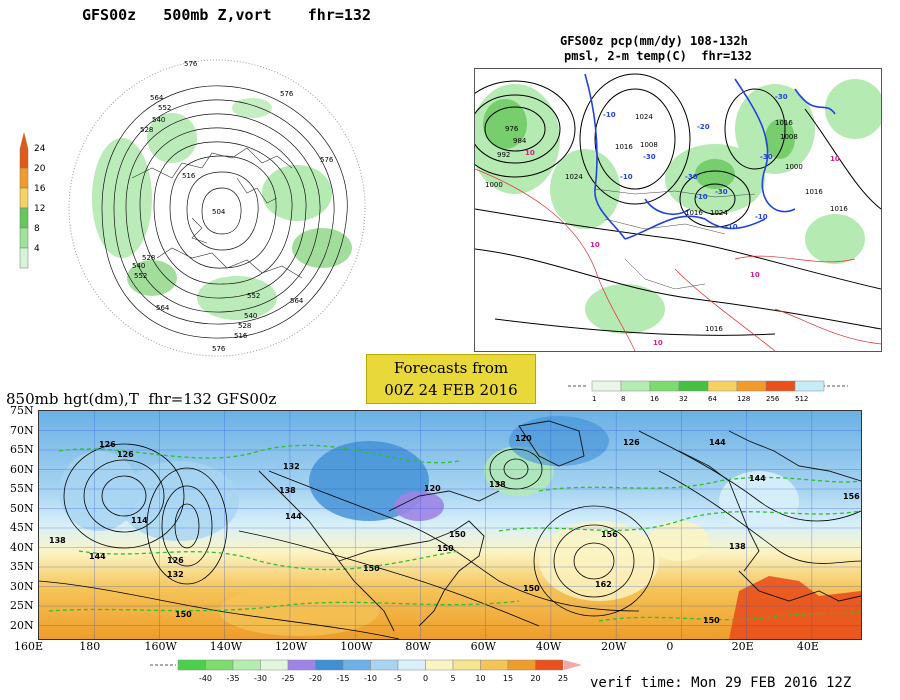  I want to click on vort-colorbar-label: 12, so click(40, 209).